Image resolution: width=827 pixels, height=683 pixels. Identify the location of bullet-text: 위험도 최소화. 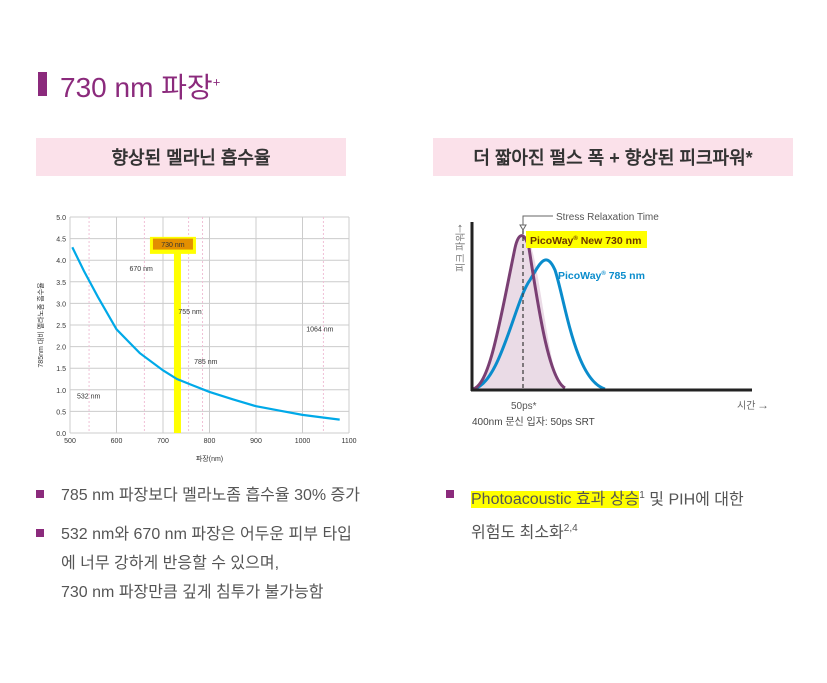
(517, 533).